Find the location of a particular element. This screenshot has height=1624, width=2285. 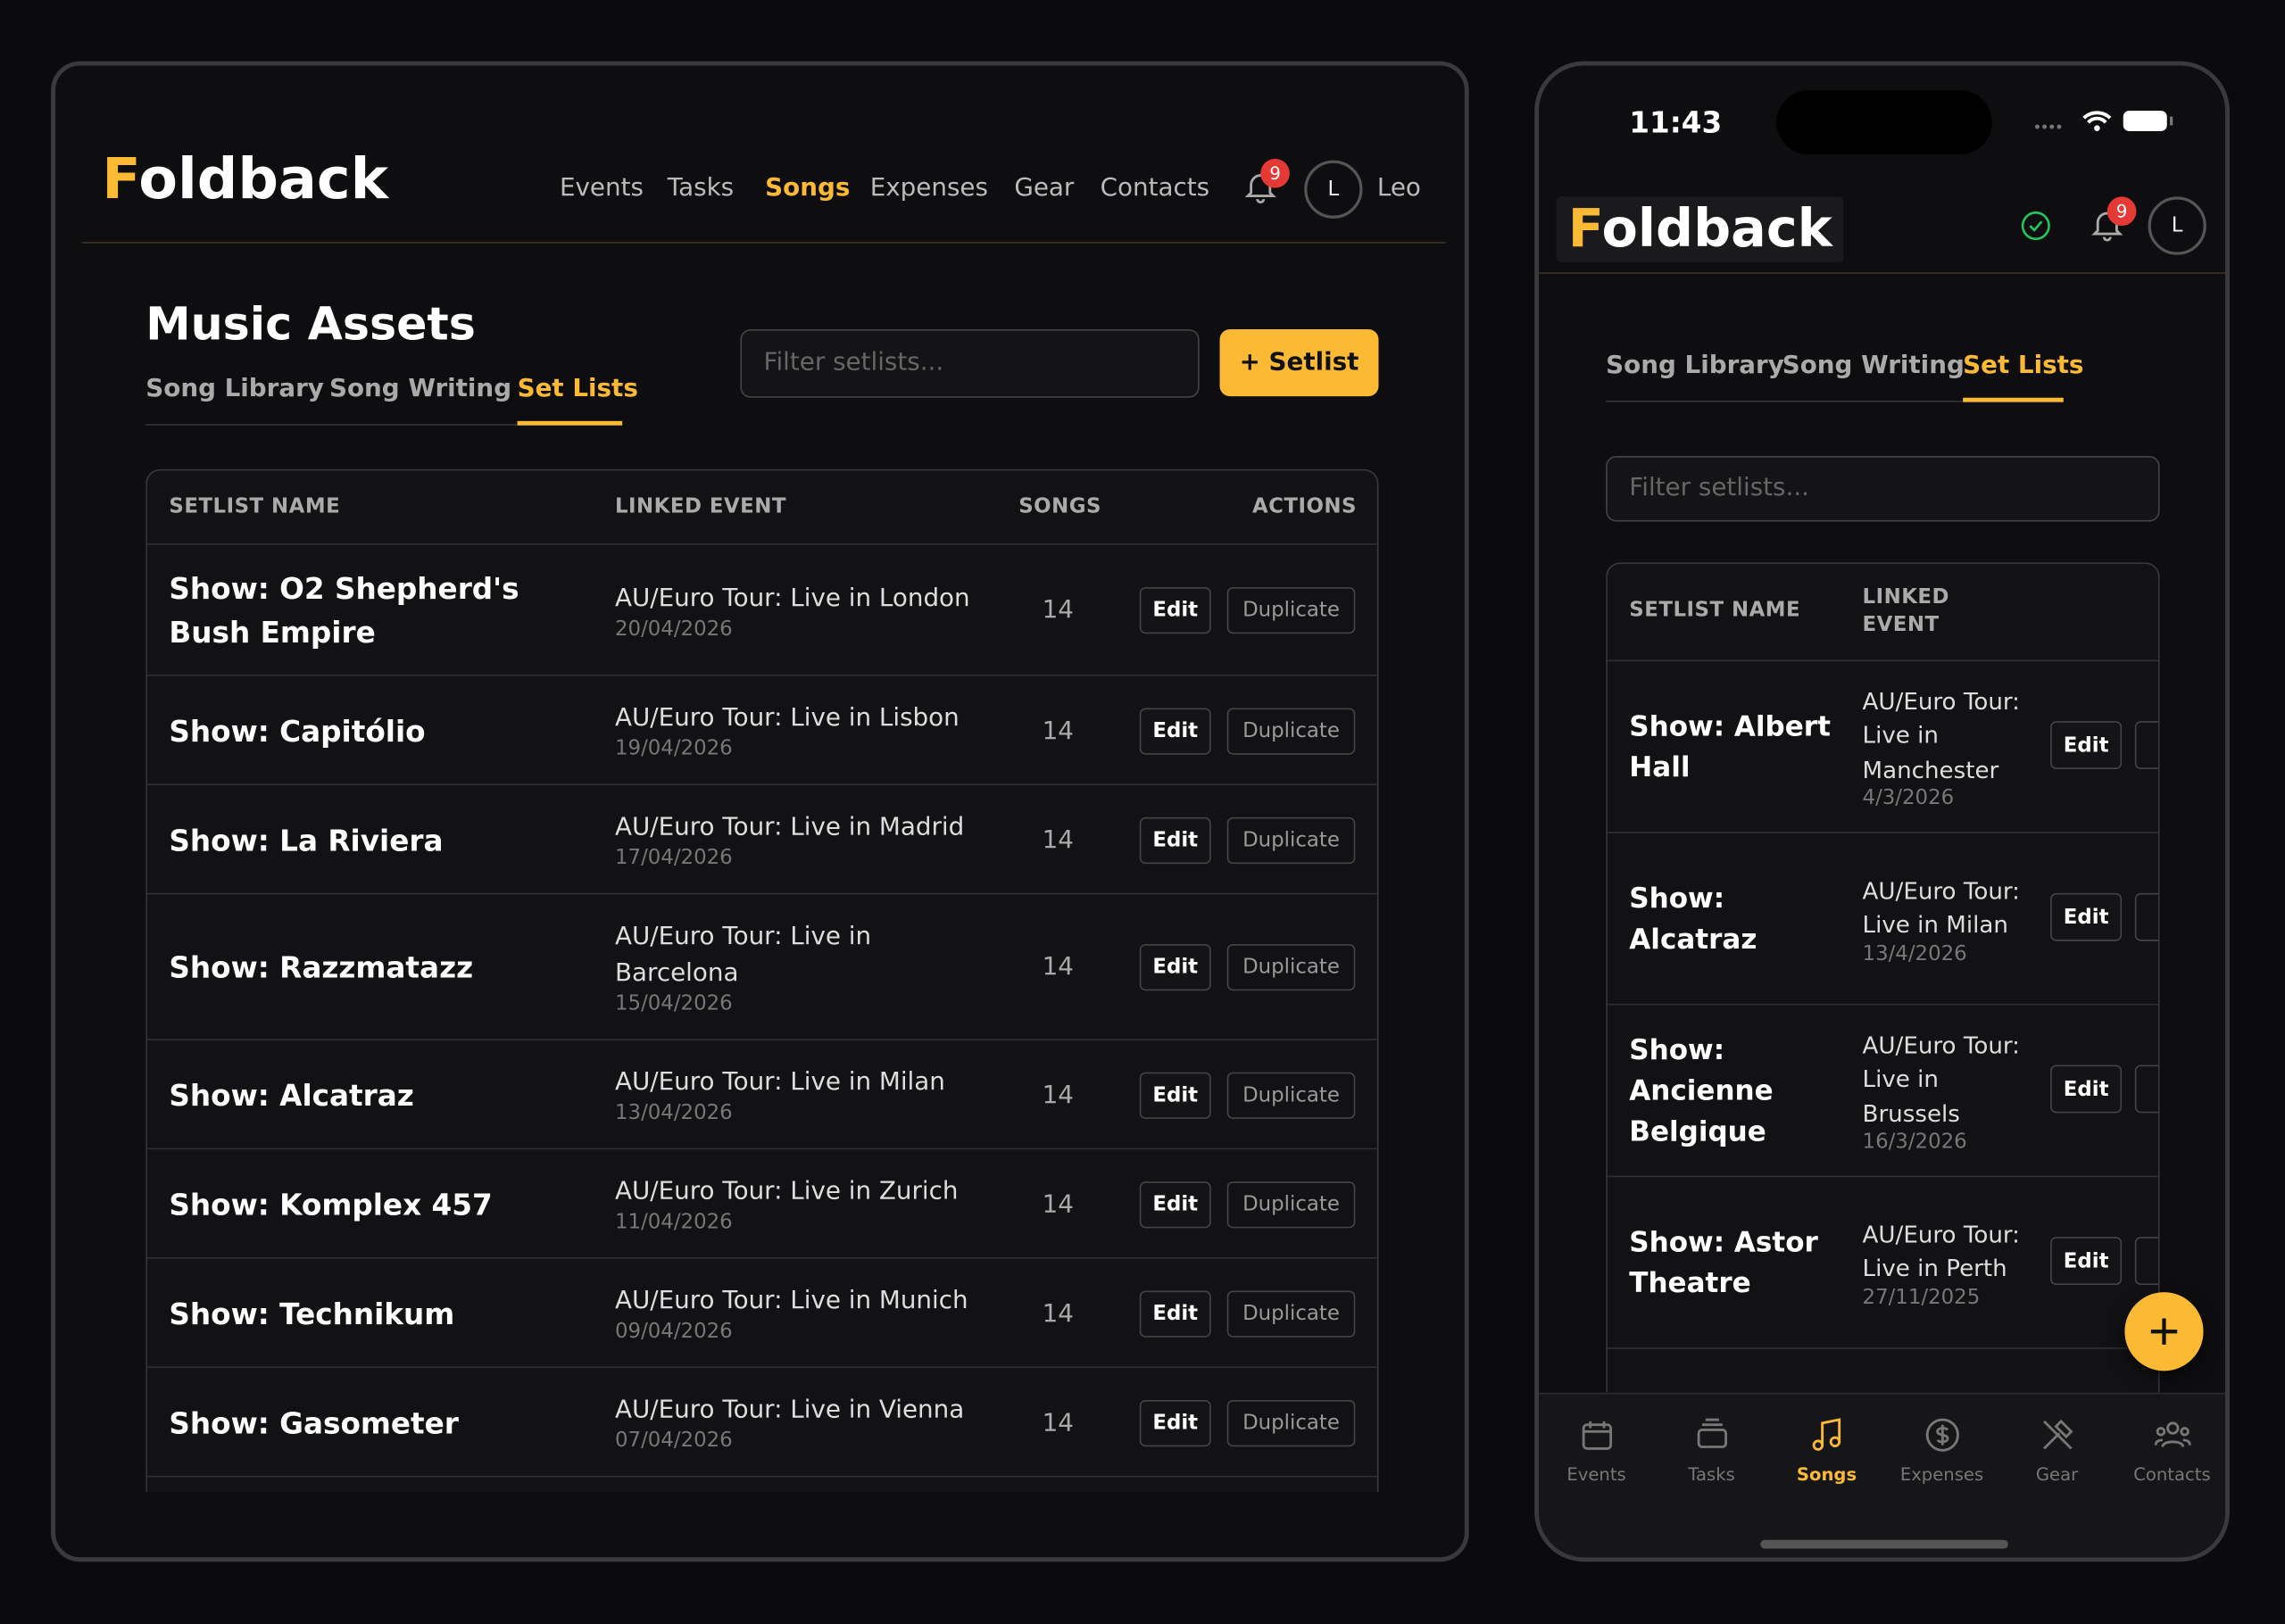

status-time: 11:43 is located at coordinates (1676, 122).